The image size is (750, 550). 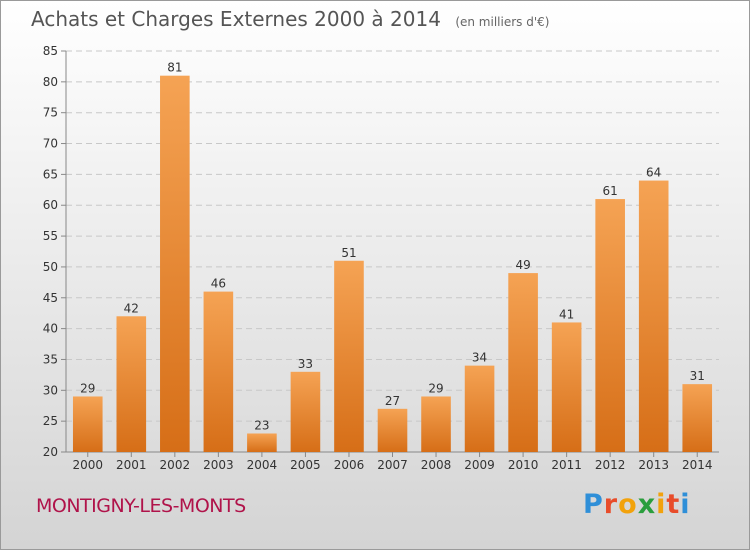 What do you see at coordinates (566, 465) in the screenshot?
I see `x-tick-label: 2011` at bounding box center [566, 465].